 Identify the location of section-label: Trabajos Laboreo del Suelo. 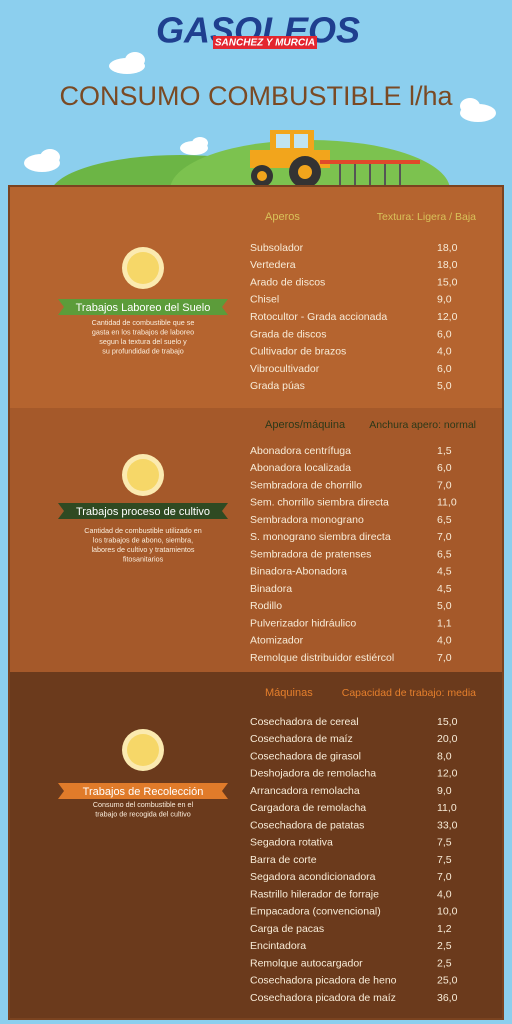
(143, 308).